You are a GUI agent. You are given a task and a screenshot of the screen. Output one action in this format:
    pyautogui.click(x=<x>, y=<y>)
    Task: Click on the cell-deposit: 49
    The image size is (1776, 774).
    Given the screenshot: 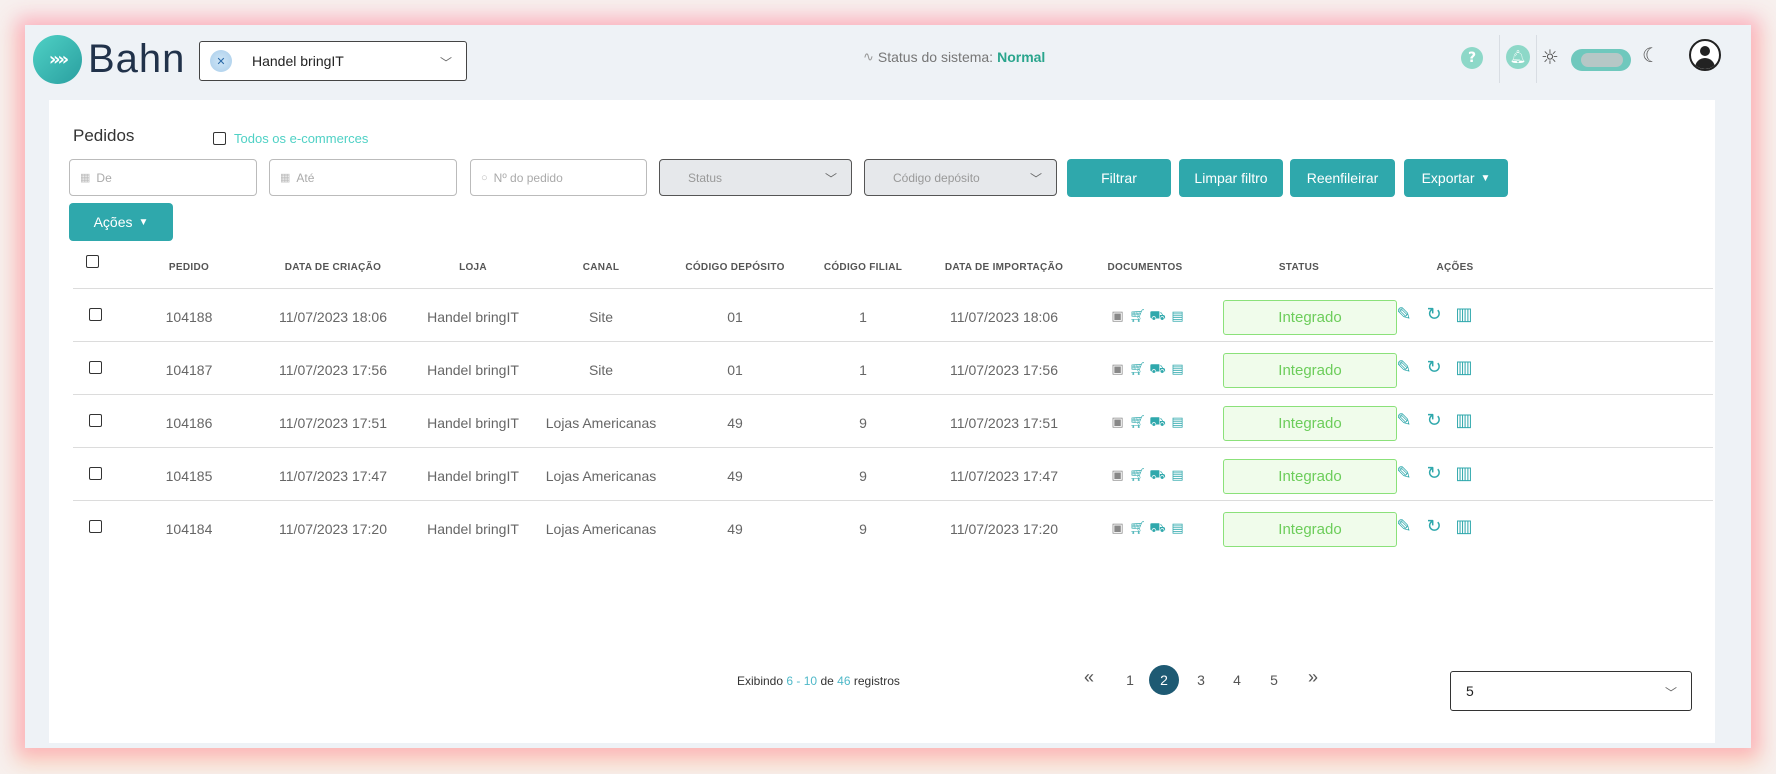 What is the action you would take?
    pyautogui.click(x=735, y=529)
    